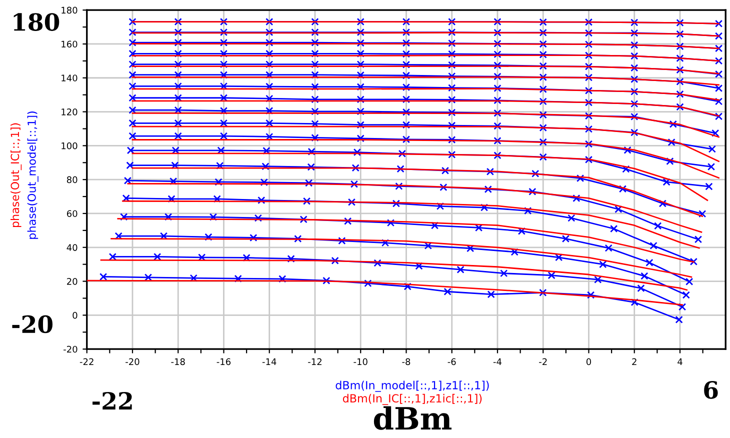 The width and height of the screenshot is (730, 438). Describe the element at coordinates (87, 361) in the screenshot. I see `x-tick-label: -22` at that location.